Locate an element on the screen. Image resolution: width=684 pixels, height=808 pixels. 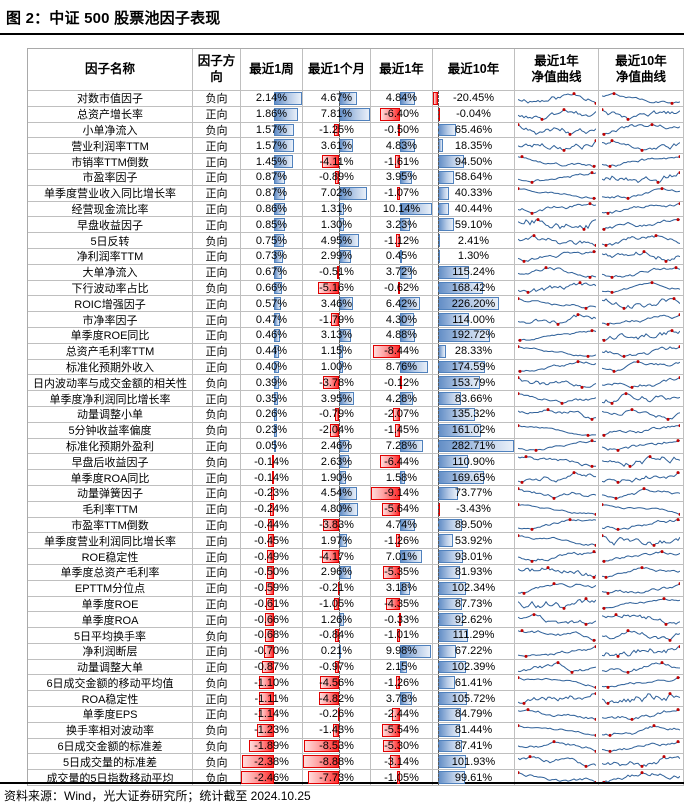
factor-return-cell: 81.44% is located at coordinates (474, 730).